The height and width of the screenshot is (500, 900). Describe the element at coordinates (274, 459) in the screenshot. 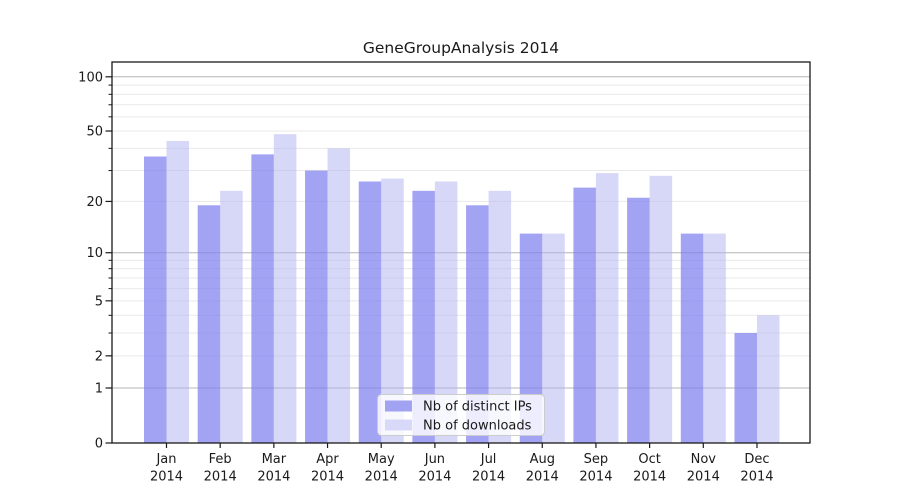

I see `x-tick-label-month: Mar` at that location.